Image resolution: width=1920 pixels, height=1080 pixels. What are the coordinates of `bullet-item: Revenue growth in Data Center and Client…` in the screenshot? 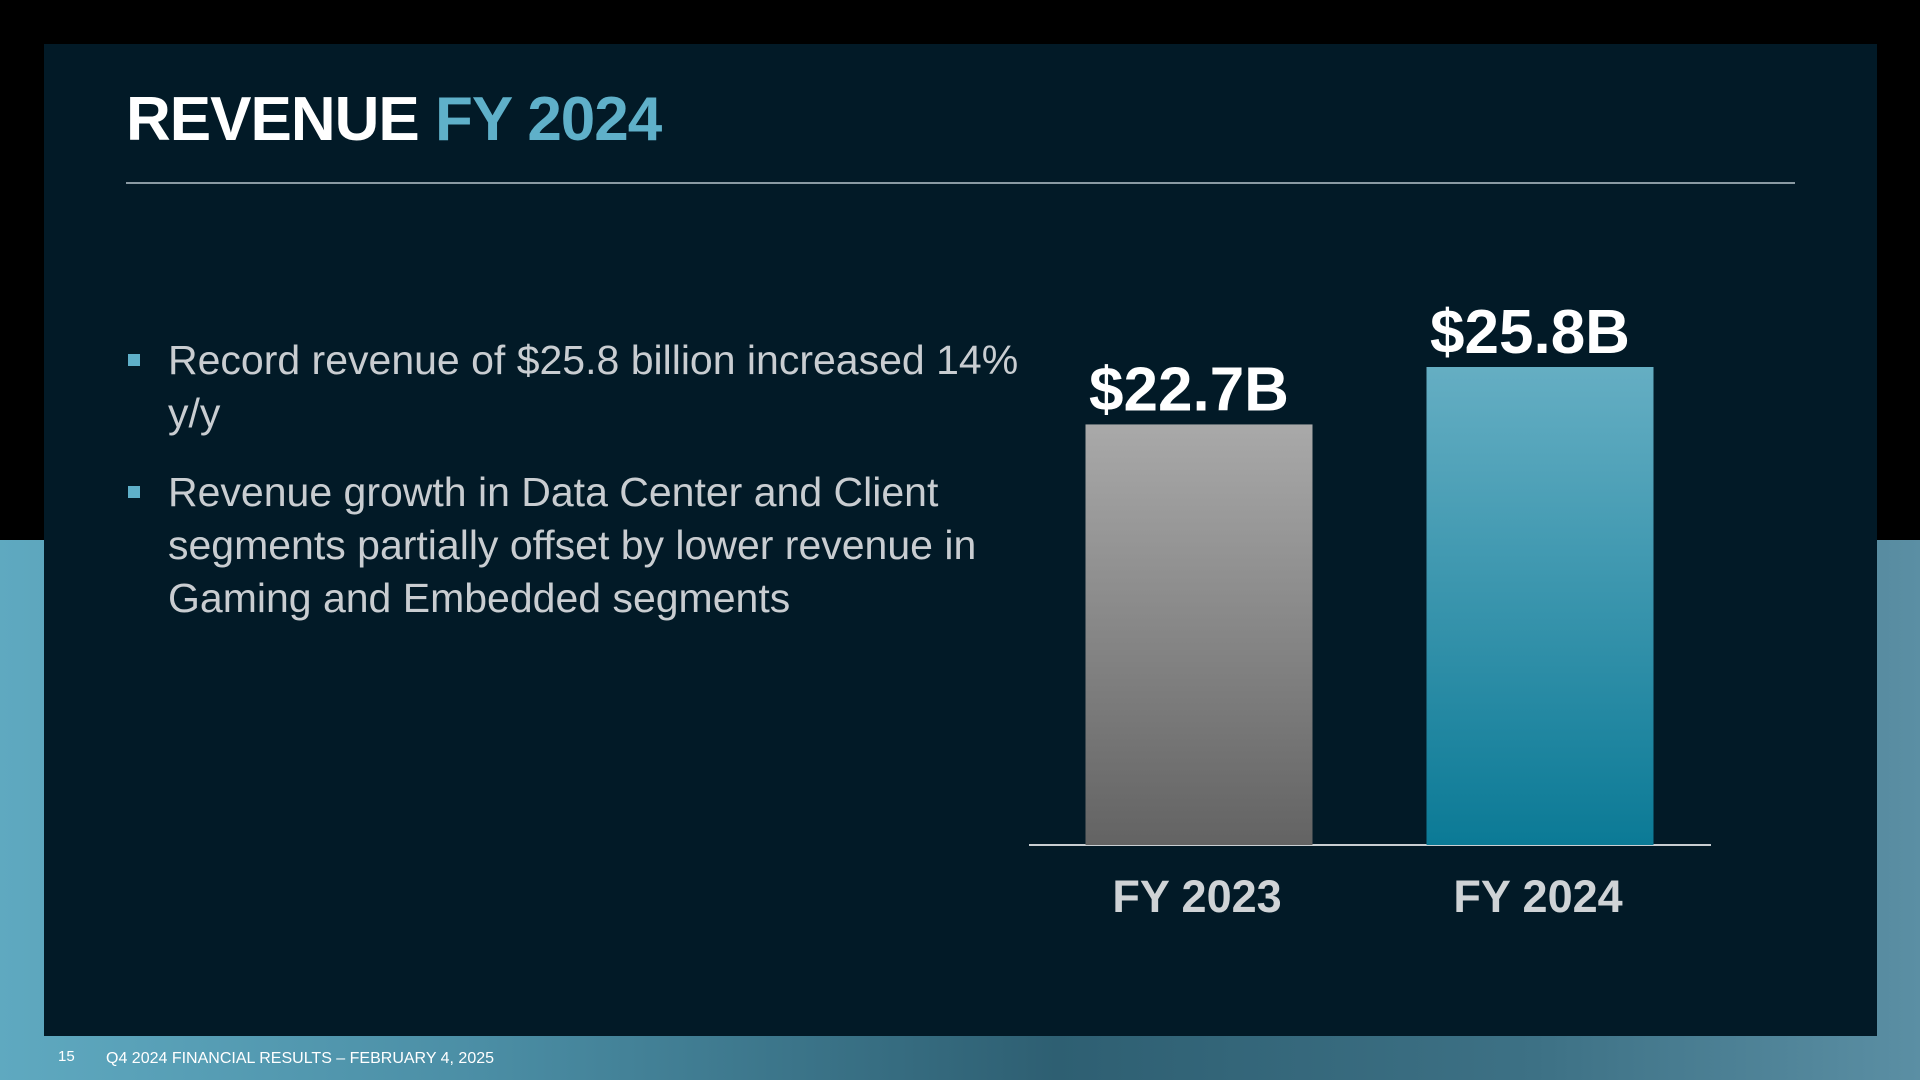 It's located at (586, 545).